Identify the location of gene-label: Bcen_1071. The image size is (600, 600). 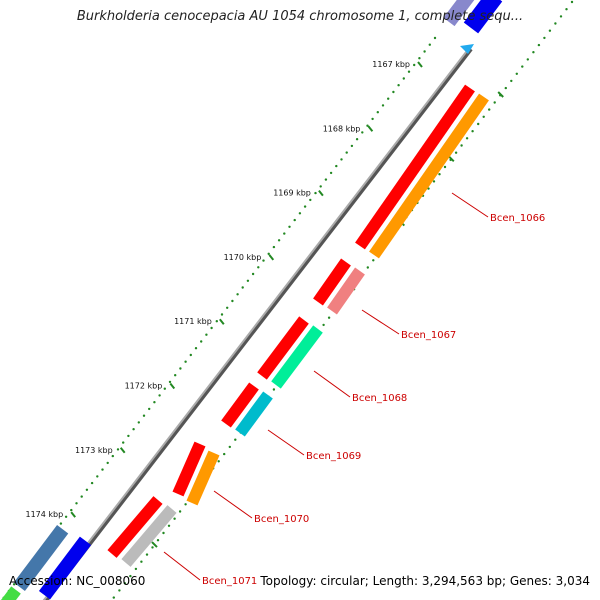
(229, 581).